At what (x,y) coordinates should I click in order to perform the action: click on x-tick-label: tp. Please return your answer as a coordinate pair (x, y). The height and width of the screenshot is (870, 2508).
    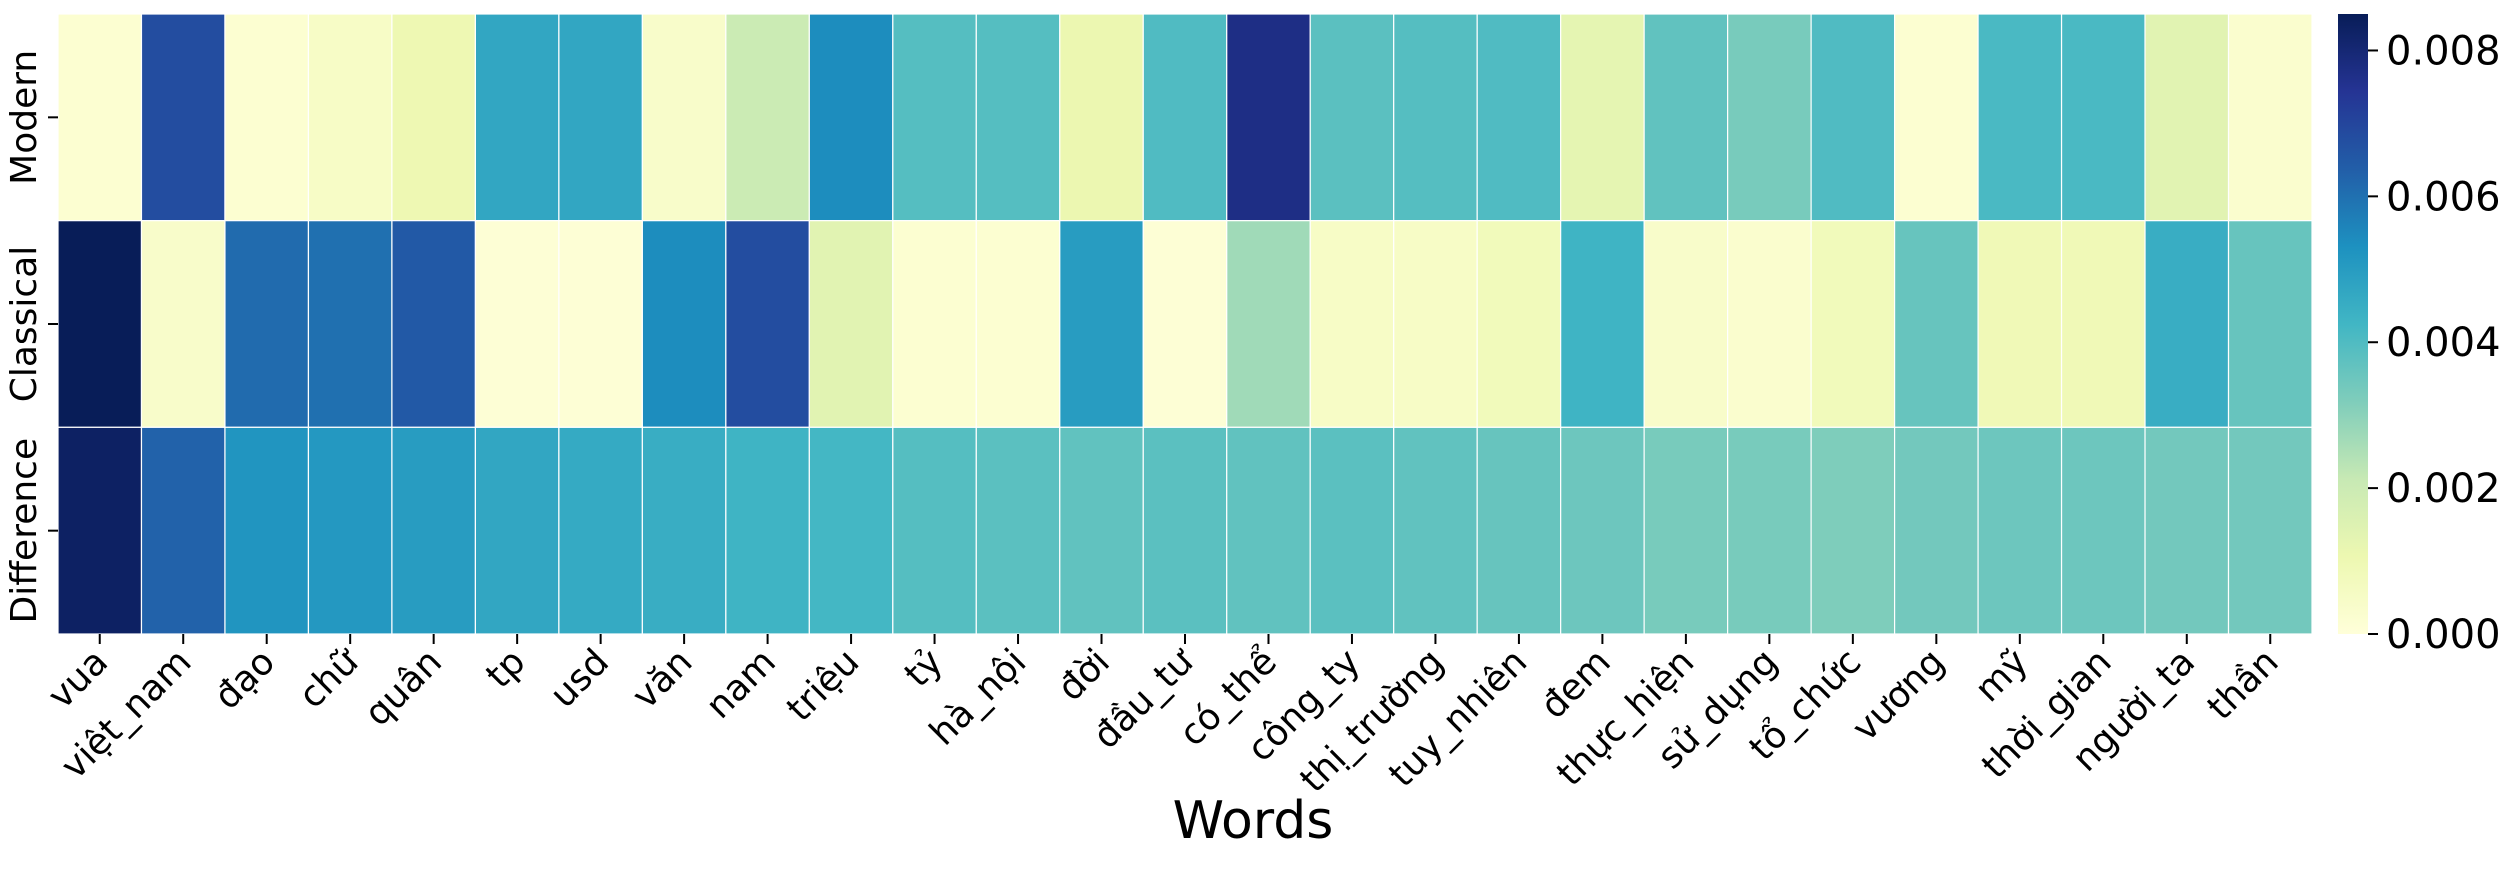
    Looking at the image, I should click on (505, 668).